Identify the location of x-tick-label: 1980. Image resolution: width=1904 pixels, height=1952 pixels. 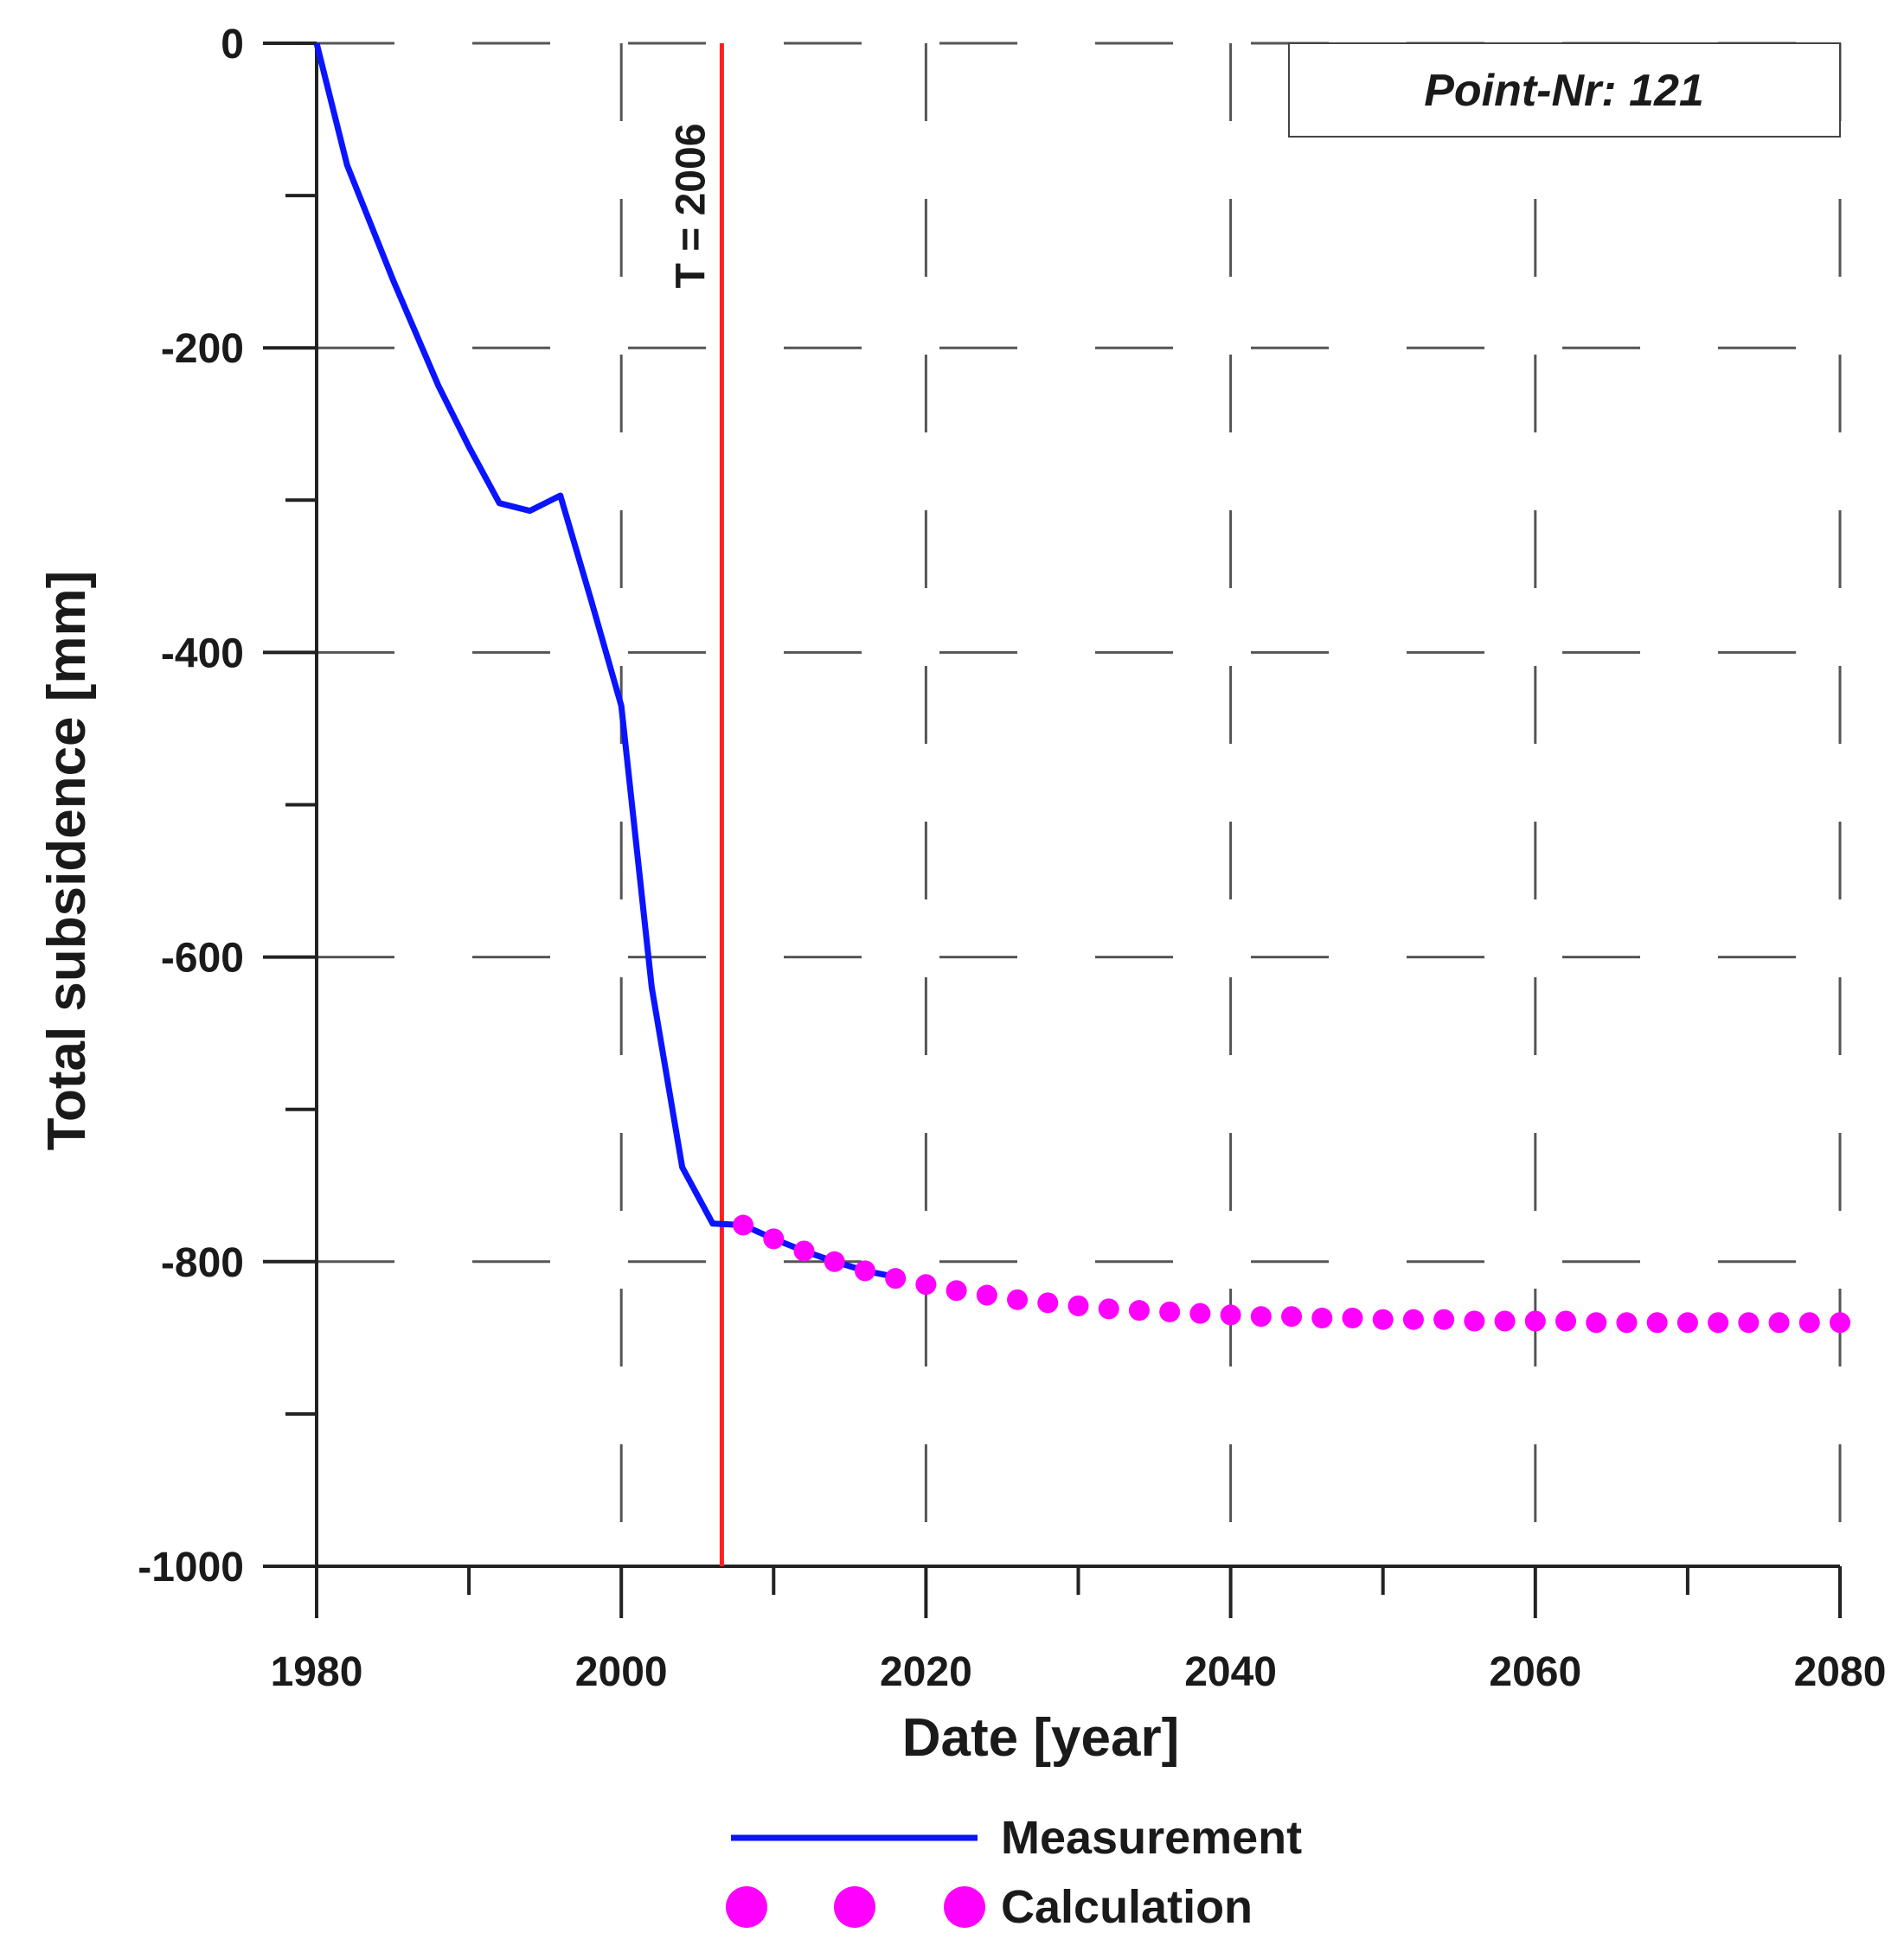
(317, 1672).